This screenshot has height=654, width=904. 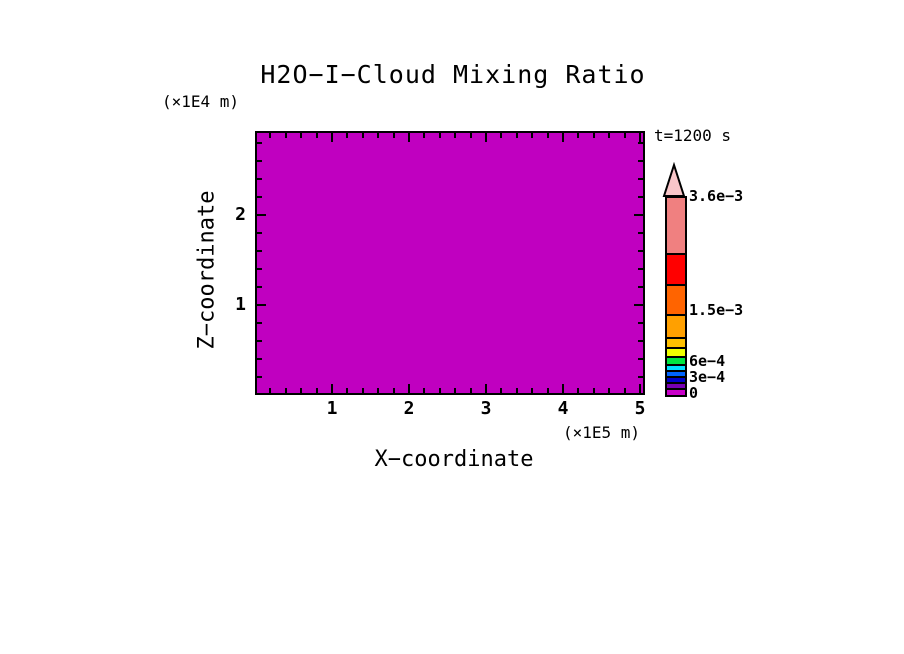 What do you see at coordinates (602, 432) in the screenshot?
I see `x-axis-unit-label: (×1E5 m)` at bounding box center [602, 432].